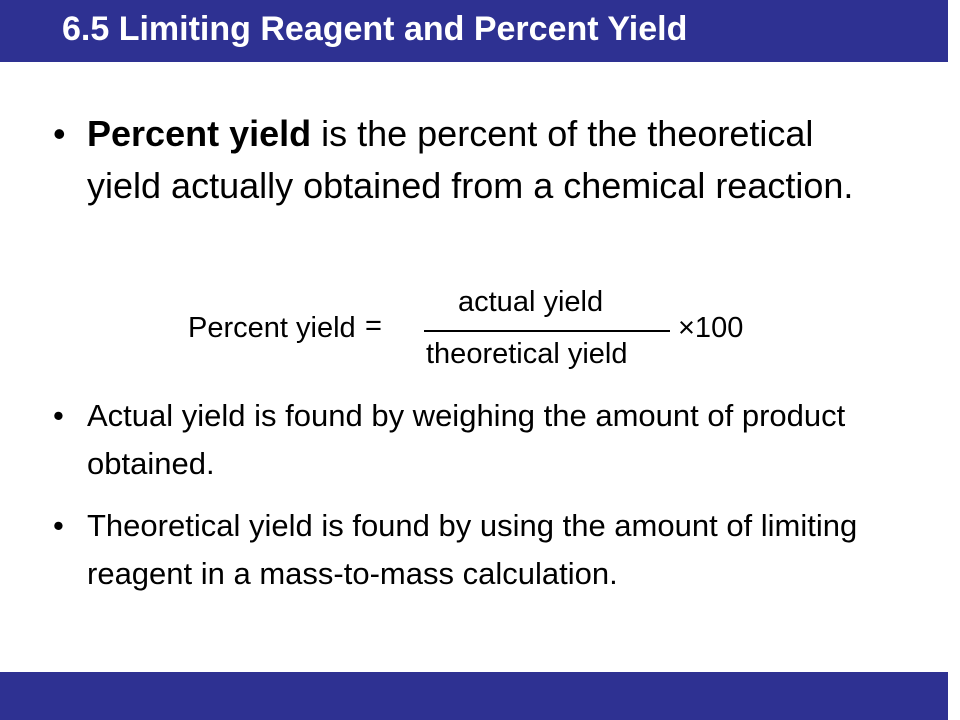  Describe the element at coordinates (474, 696) in the screenshot. I see `footer-bar` at that location.